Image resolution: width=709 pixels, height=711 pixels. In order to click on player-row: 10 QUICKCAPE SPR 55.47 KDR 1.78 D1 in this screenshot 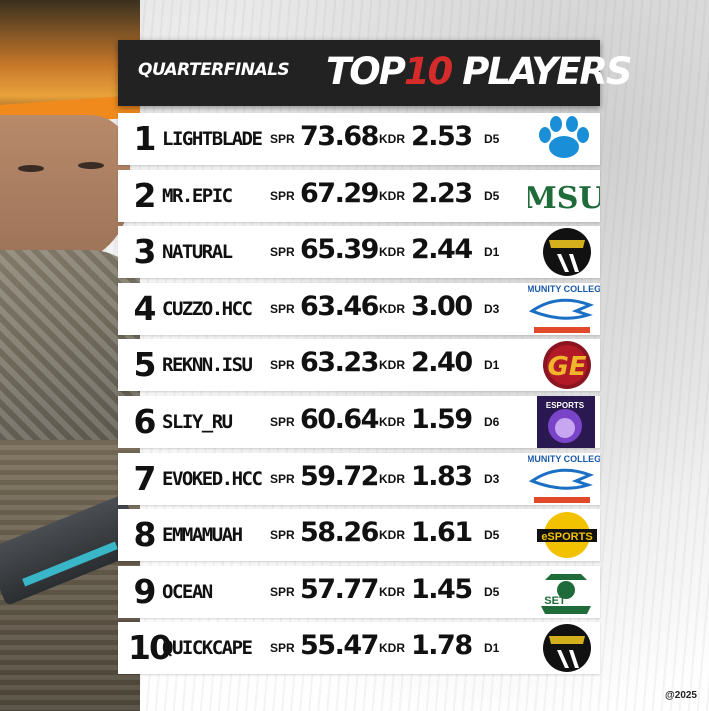, I will do `click(359, 648)`.